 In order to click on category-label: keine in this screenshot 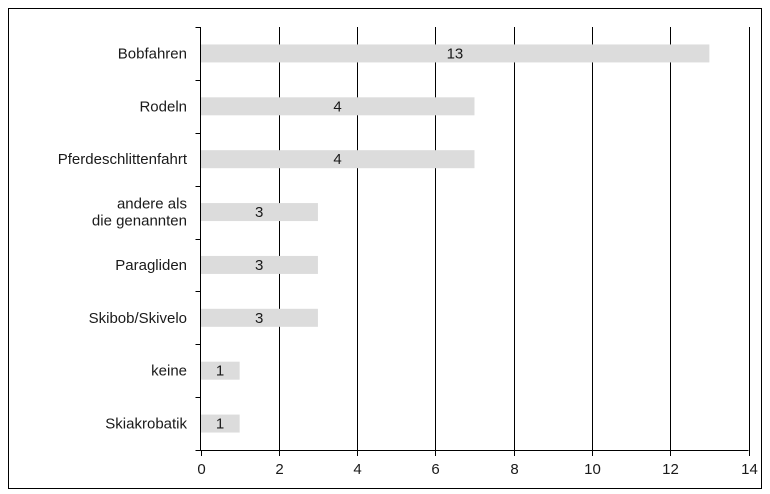, I will do `click(169, 371)`.